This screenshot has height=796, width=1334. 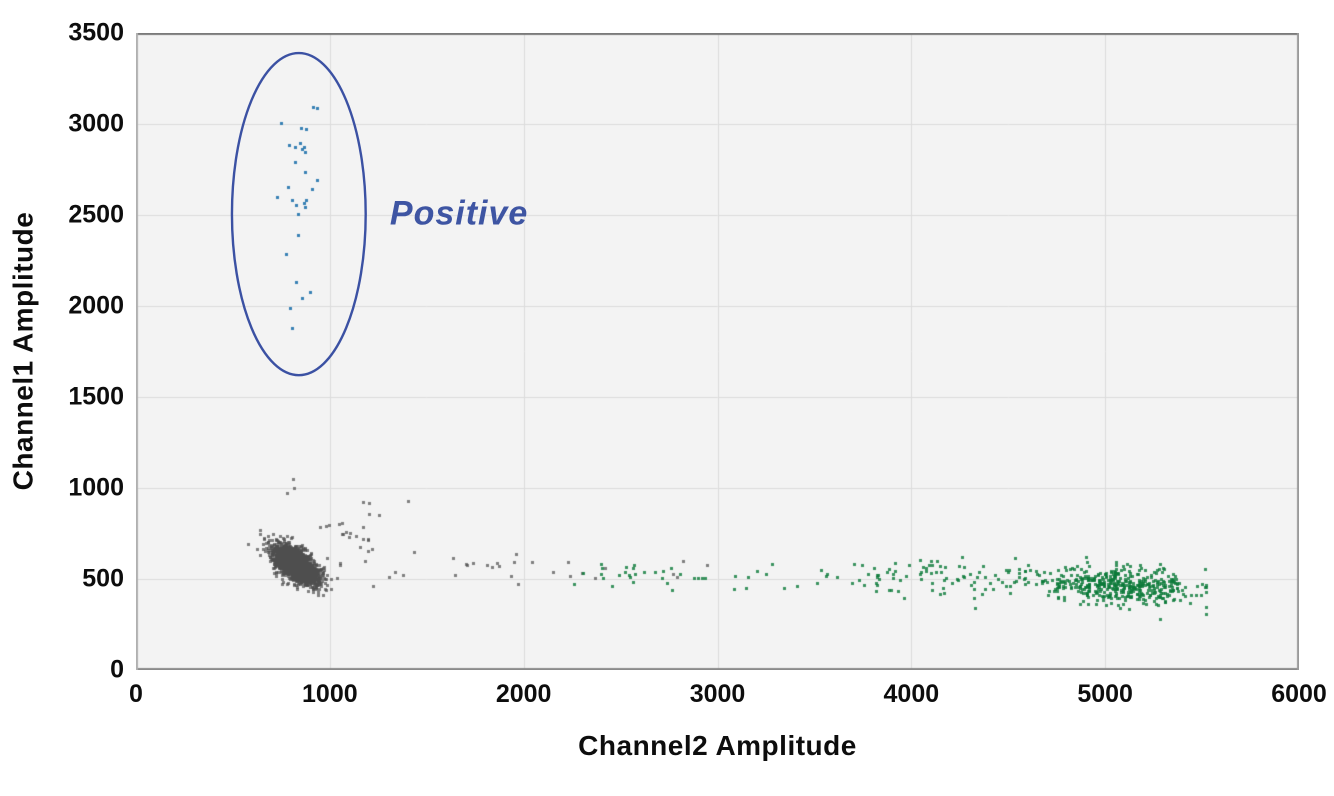 I want to click on y-tick-label: 3500, so click(x=96, y=32).